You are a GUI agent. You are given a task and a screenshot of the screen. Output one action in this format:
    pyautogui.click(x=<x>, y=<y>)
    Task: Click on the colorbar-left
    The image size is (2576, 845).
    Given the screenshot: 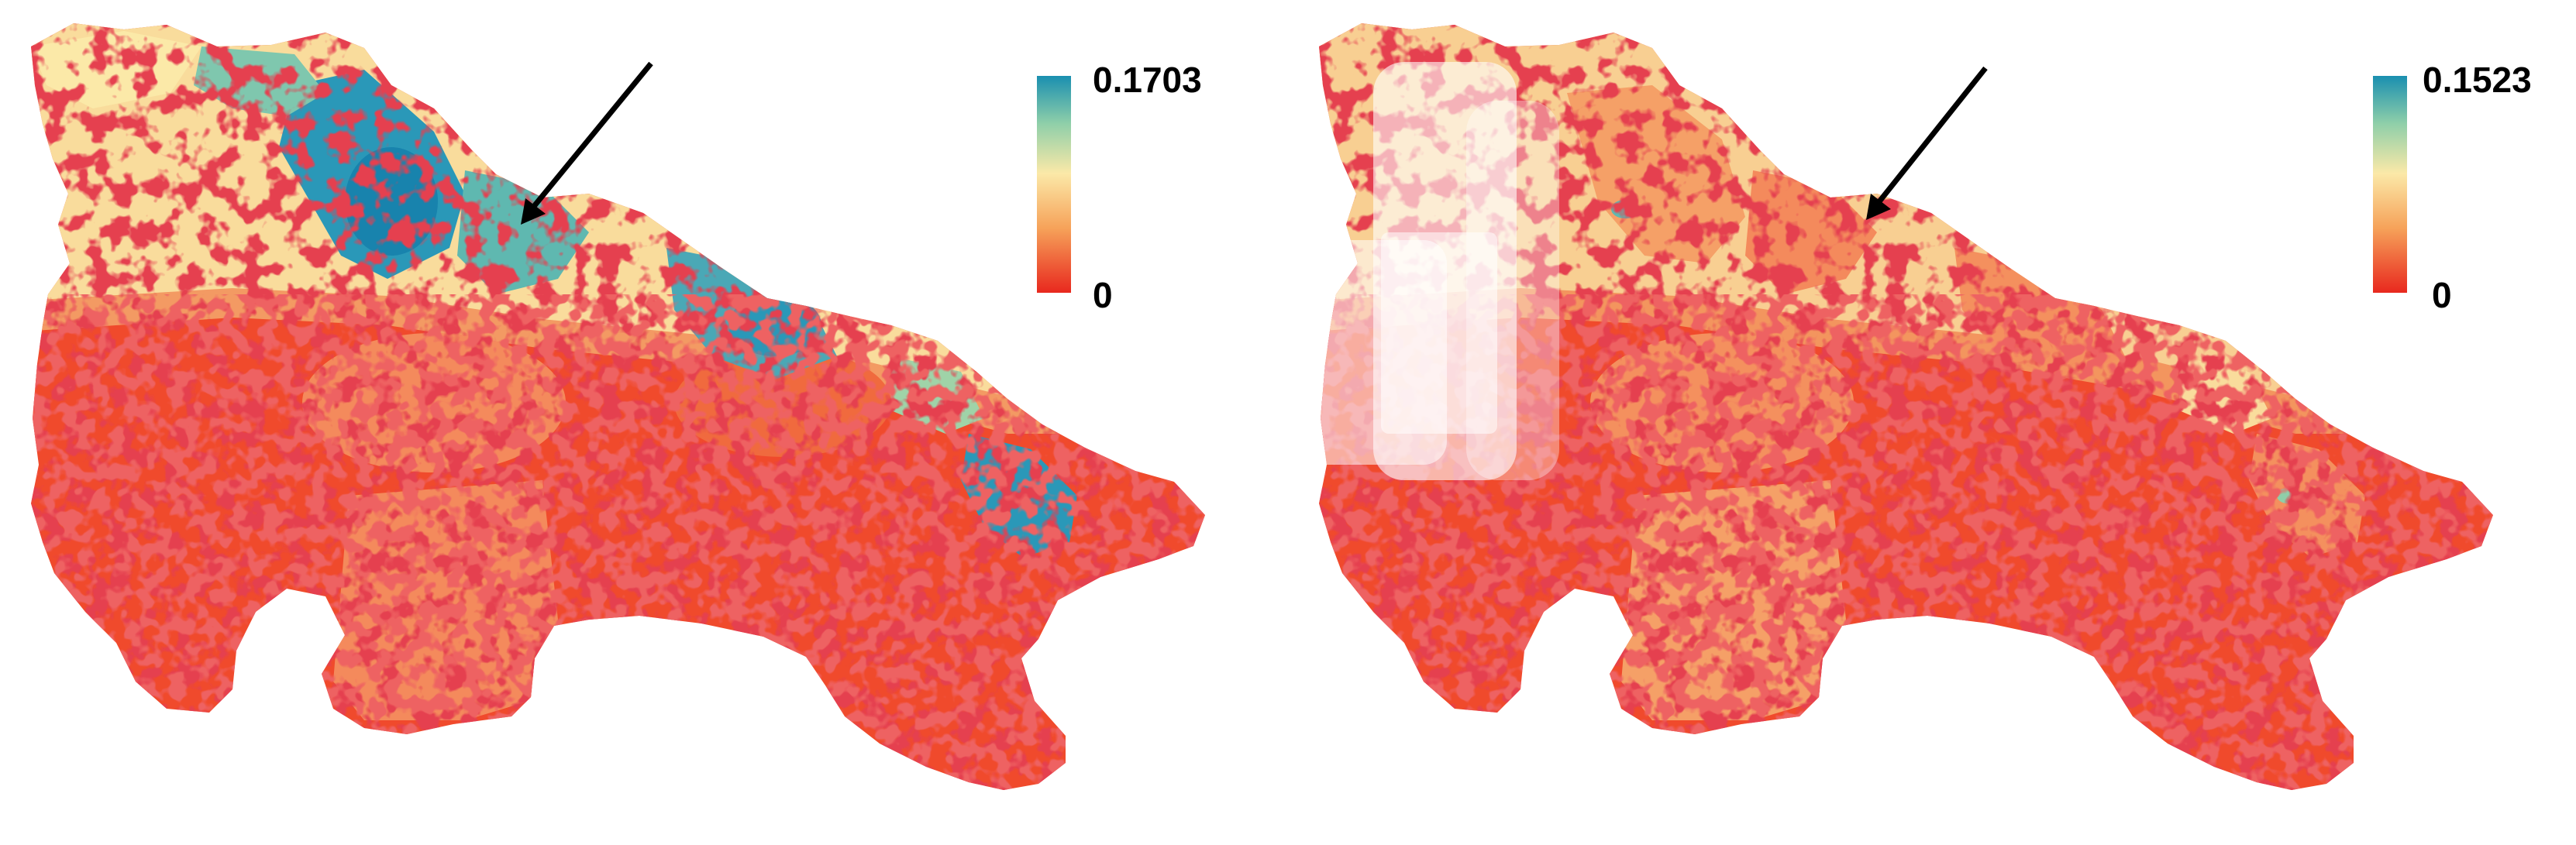 What is the action you would take?
    pyautogui.click(x=1054, y=184)
    